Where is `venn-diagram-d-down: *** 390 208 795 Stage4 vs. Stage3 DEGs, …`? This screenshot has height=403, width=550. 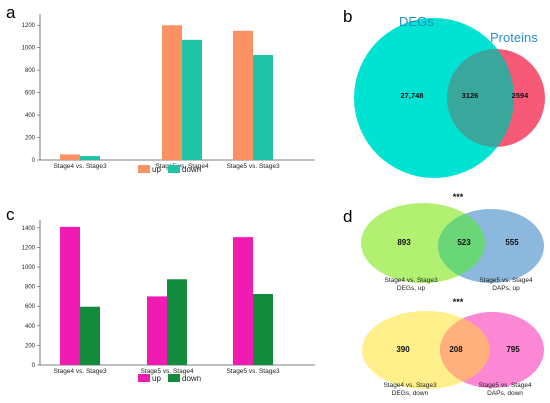
venn-diagram-d-down: *** 390 208 795 Stage4 vs. Stage3 DEGs, … is located at coordinates (453, 347).